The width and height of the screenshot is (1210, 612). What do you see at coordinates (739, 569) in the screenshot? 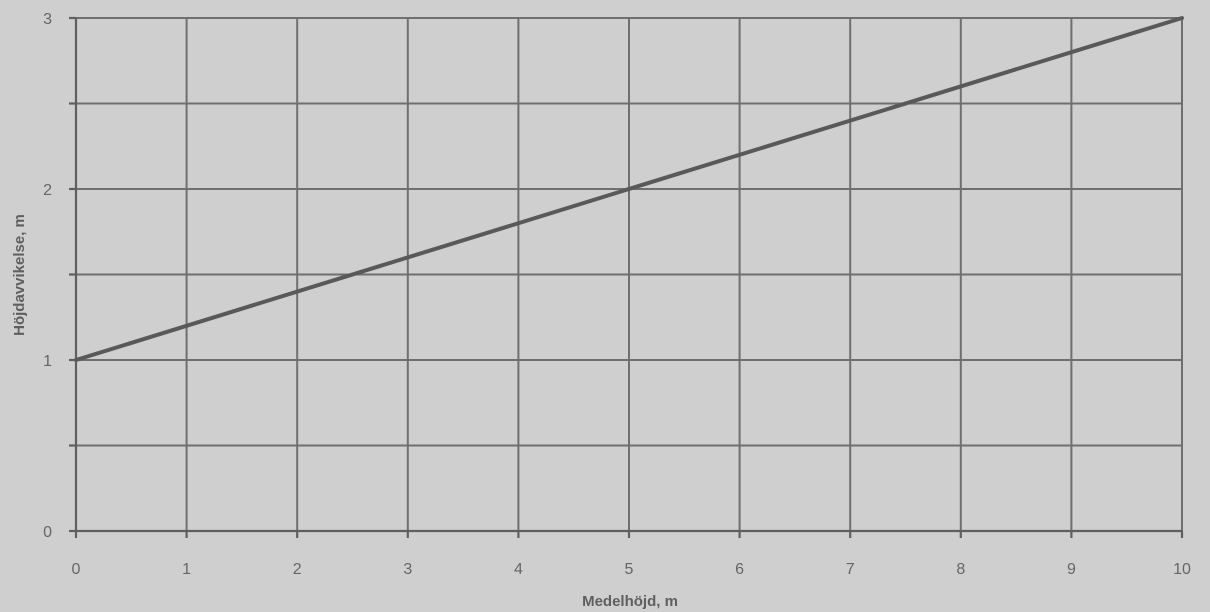
I see `x-tick-label-6: 6` at bounding box center [739, 569].